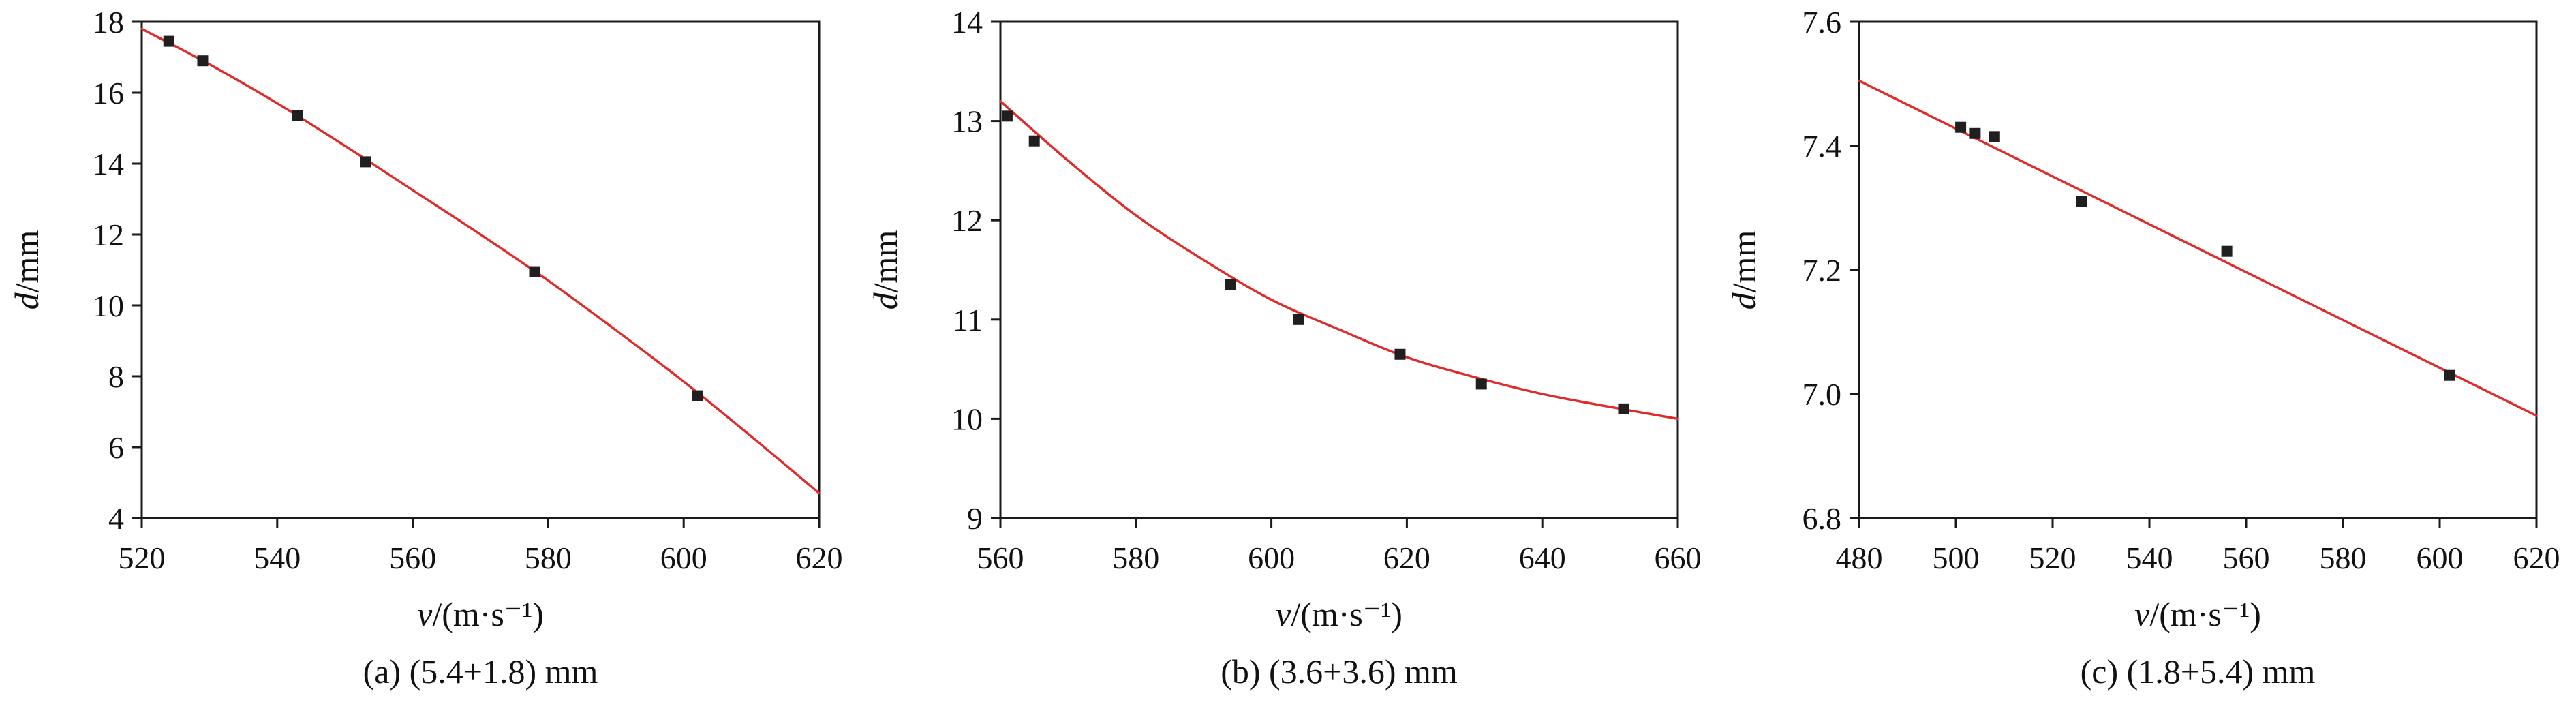  Describe the element at coordinates (1822, 394) in the screenshot. I see `y-tick-label: 7.0` at that location.